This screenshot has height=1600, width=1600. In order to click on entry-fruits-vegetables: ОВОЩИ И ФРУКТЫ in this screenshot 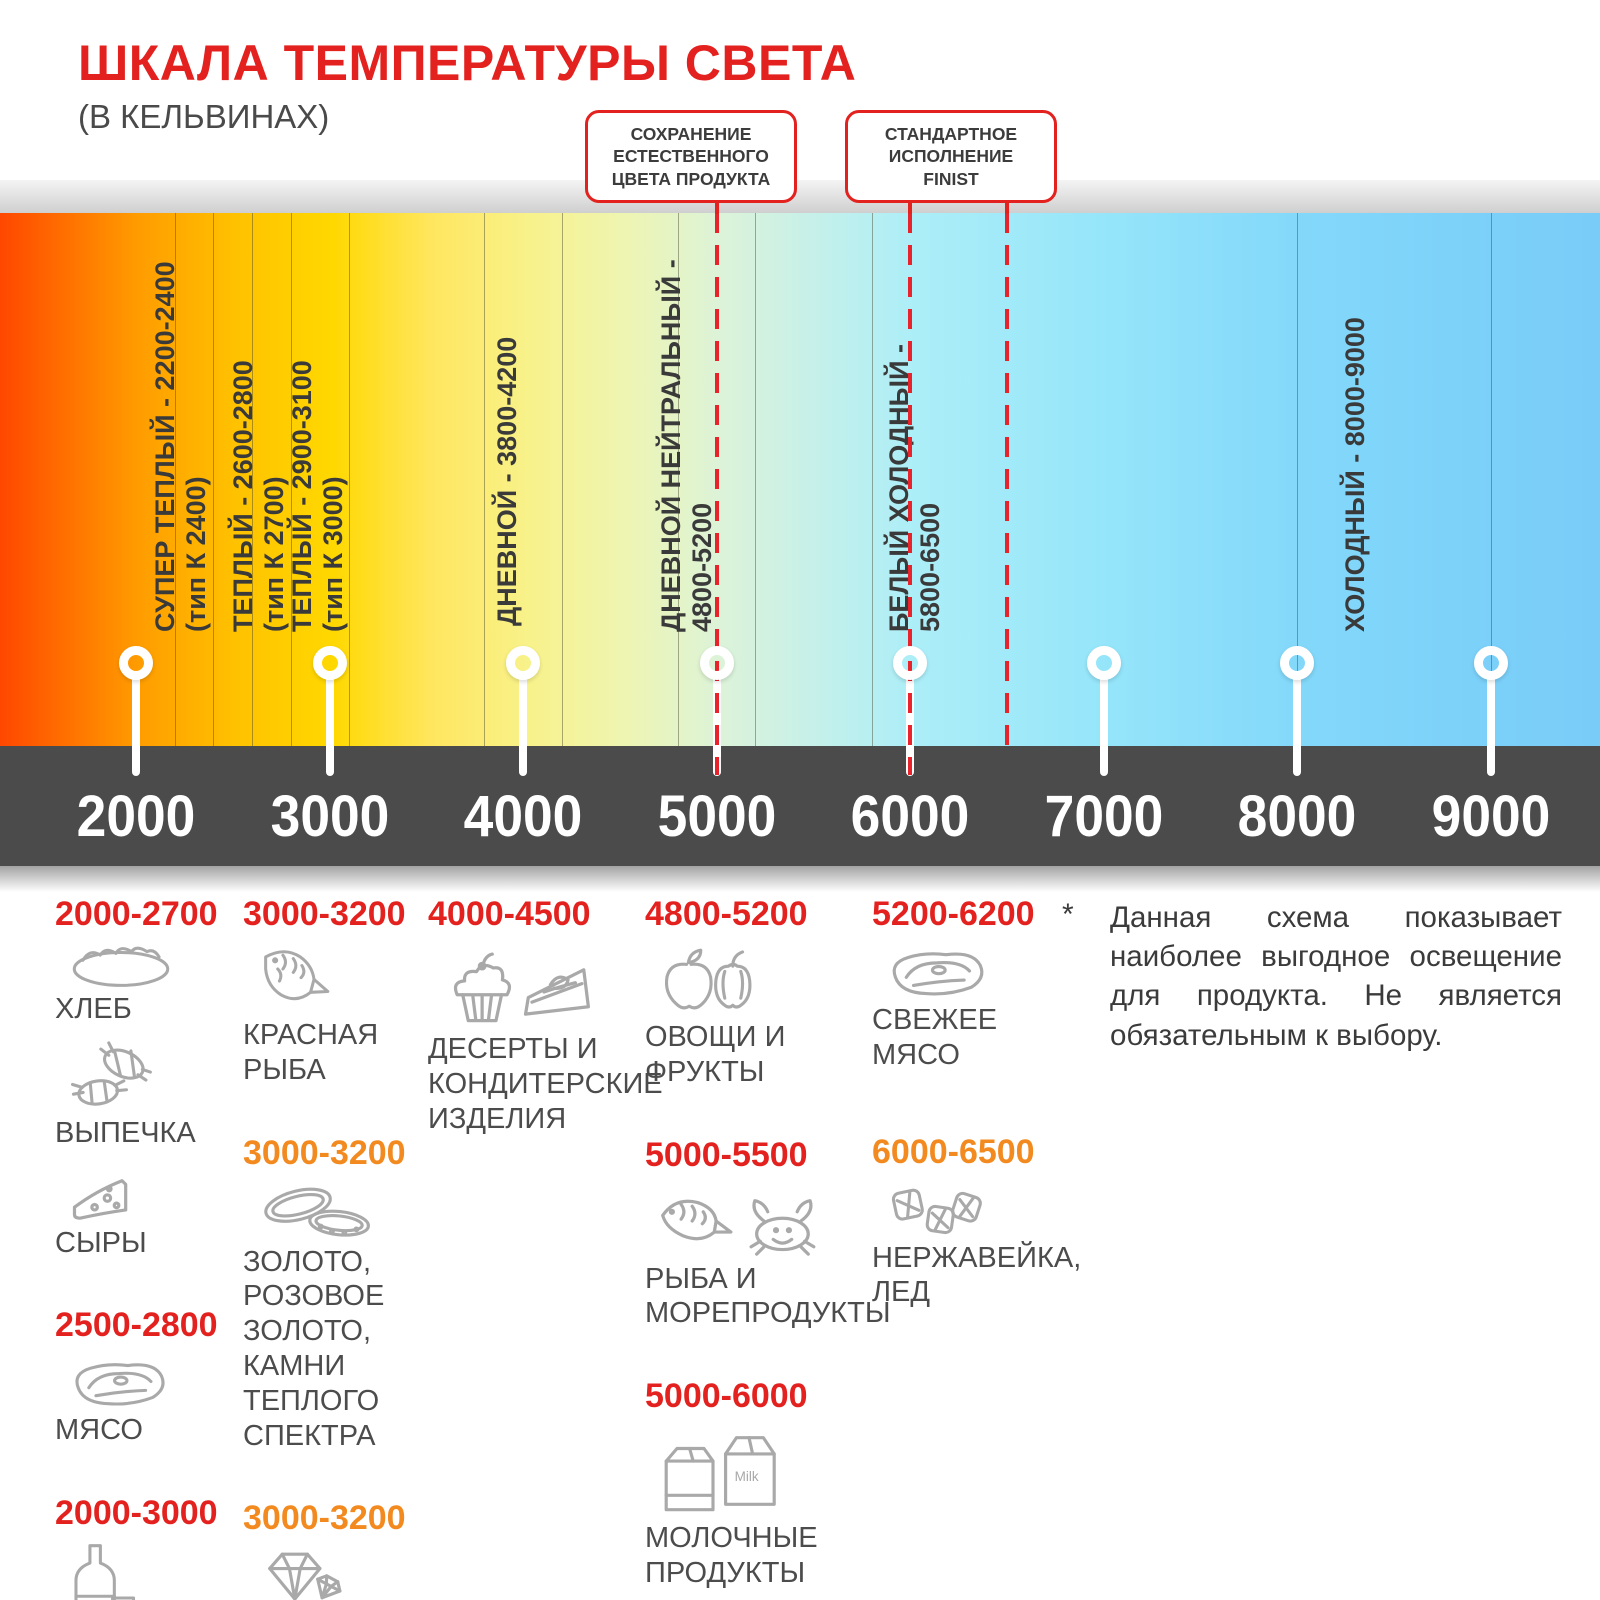, I will do `click(800, 1016)`.